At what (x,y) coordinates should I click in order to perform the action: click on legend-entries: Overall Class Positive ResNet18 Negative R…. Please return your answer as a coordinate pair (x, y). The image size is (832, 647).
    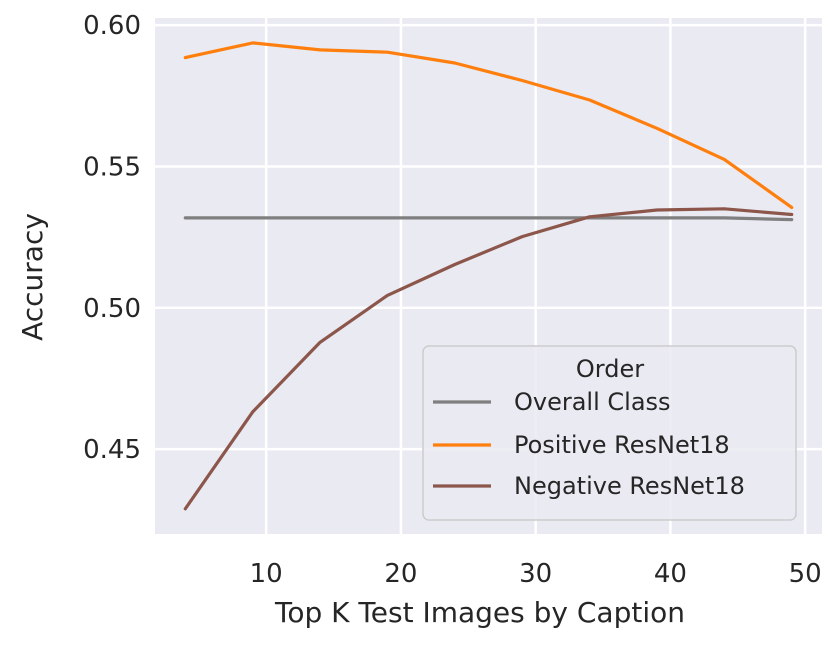
    Looking at the image, I should click on (589, 444).